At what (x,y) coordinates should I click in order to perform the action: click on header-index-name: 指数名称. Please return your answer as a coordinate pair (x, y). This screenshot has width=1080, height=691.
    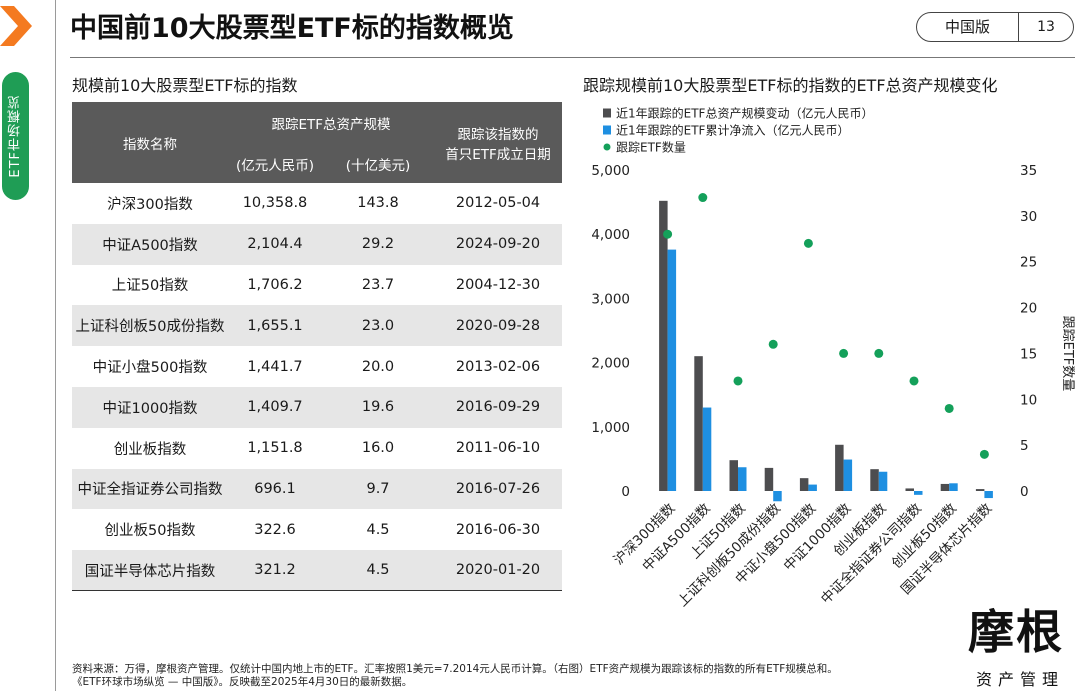
    Looking at the image, I should click on (150, 142).